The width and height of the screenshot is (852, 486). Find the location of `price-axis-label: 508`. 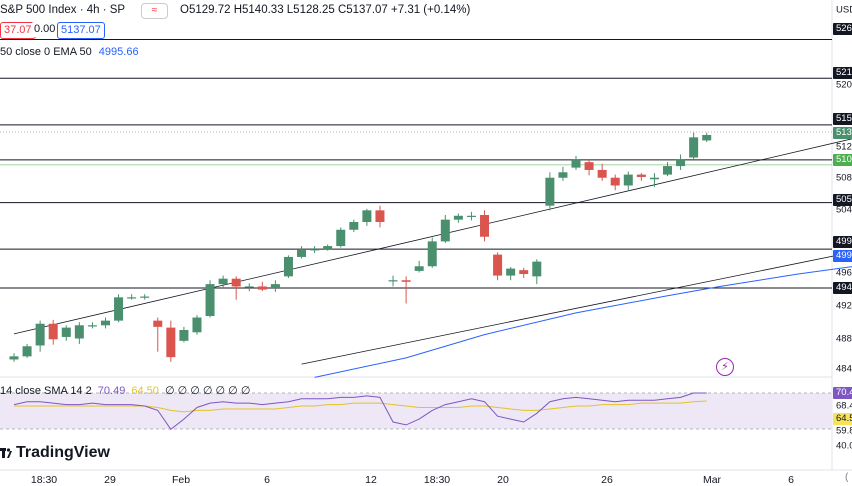

price-axis-label: 508 is located at coordinates (844, 178).